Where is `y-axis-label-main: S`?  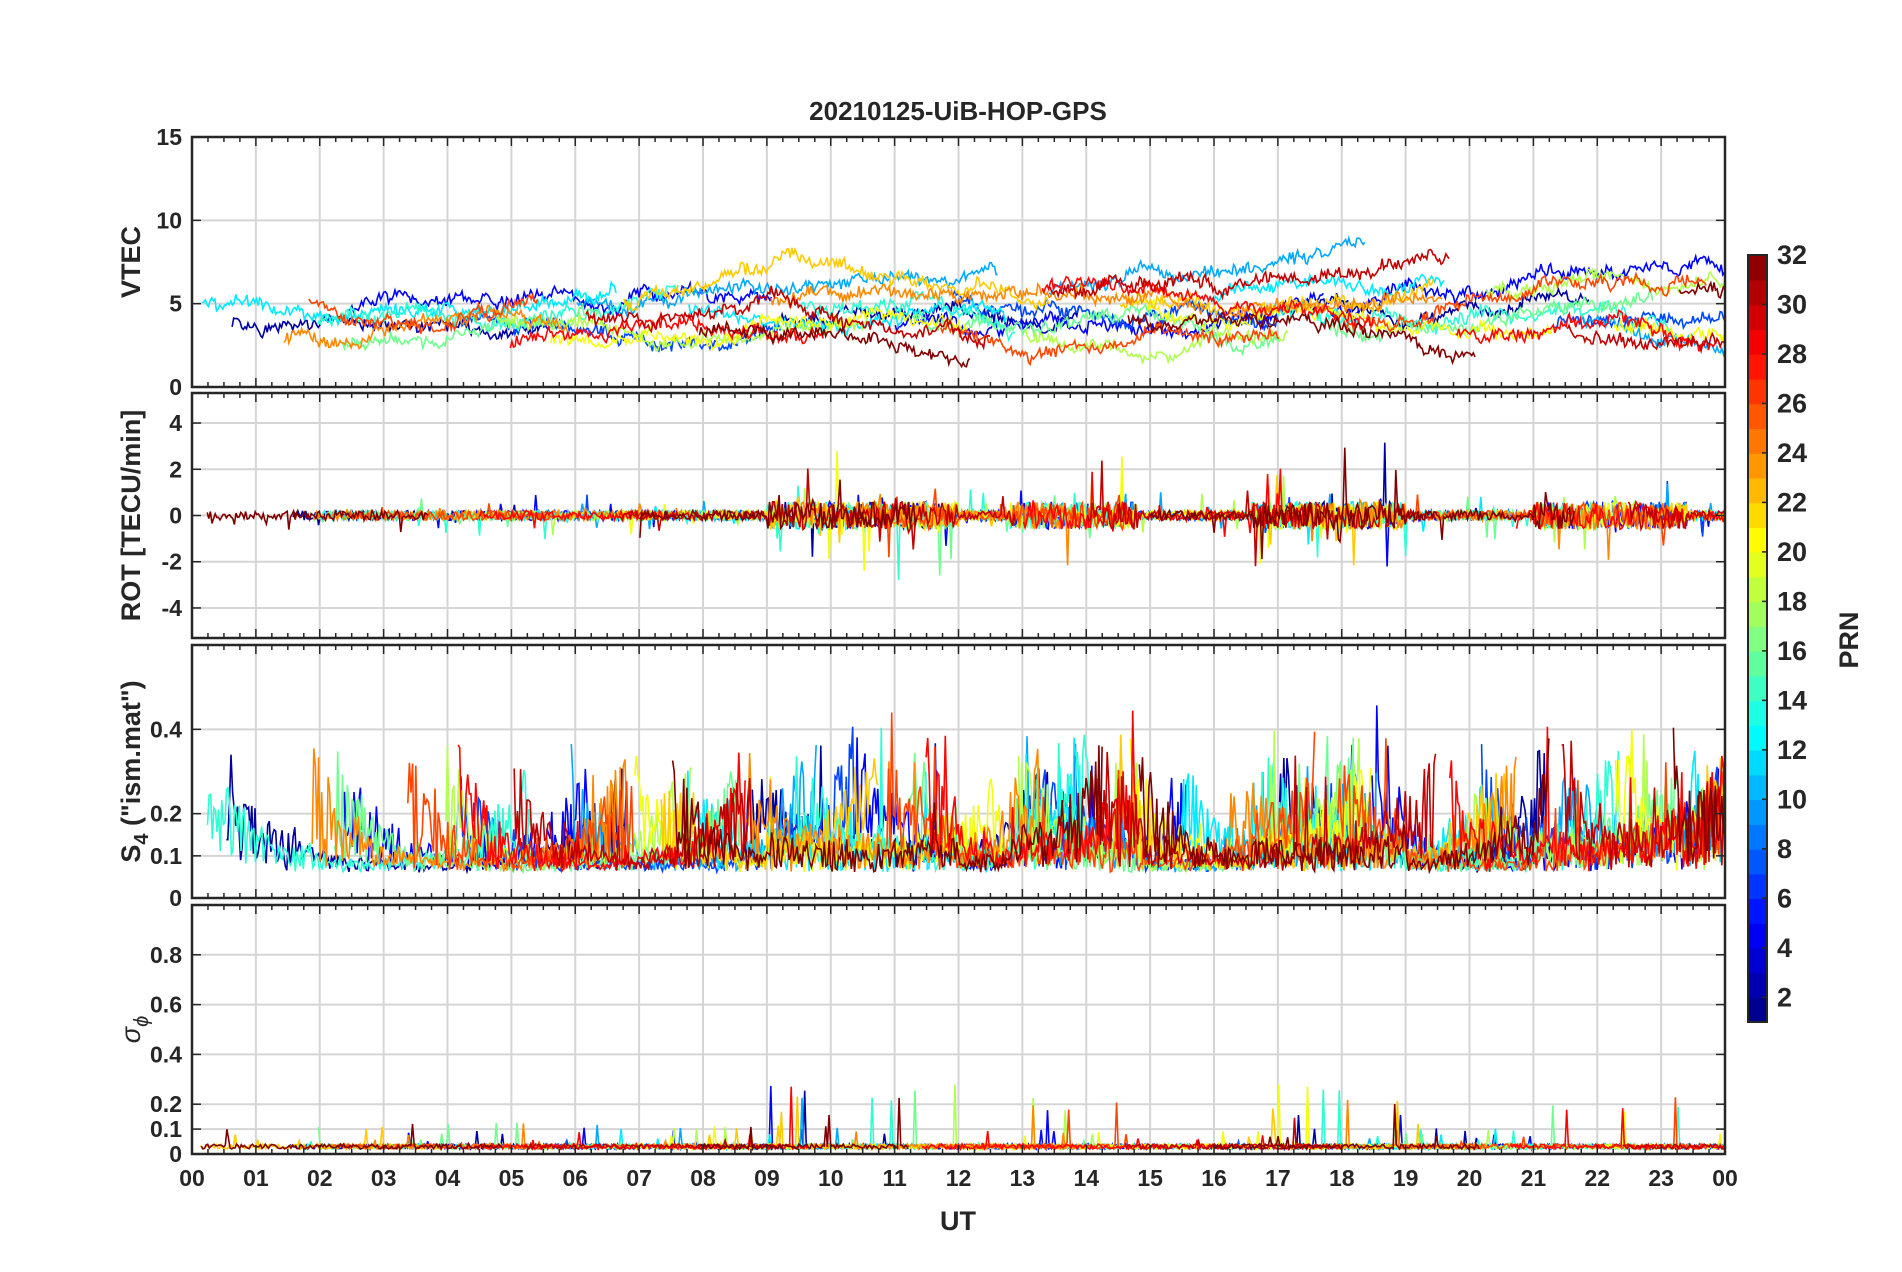
y-axis-label-main: S is located at coordinates (131, 854).